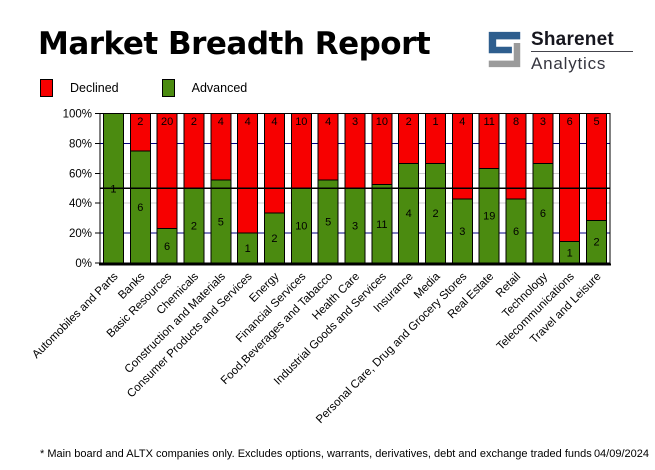  Describe the element at coordinates (597, 122) in the screenshot. I see `declined-count-label: 5` at that location.